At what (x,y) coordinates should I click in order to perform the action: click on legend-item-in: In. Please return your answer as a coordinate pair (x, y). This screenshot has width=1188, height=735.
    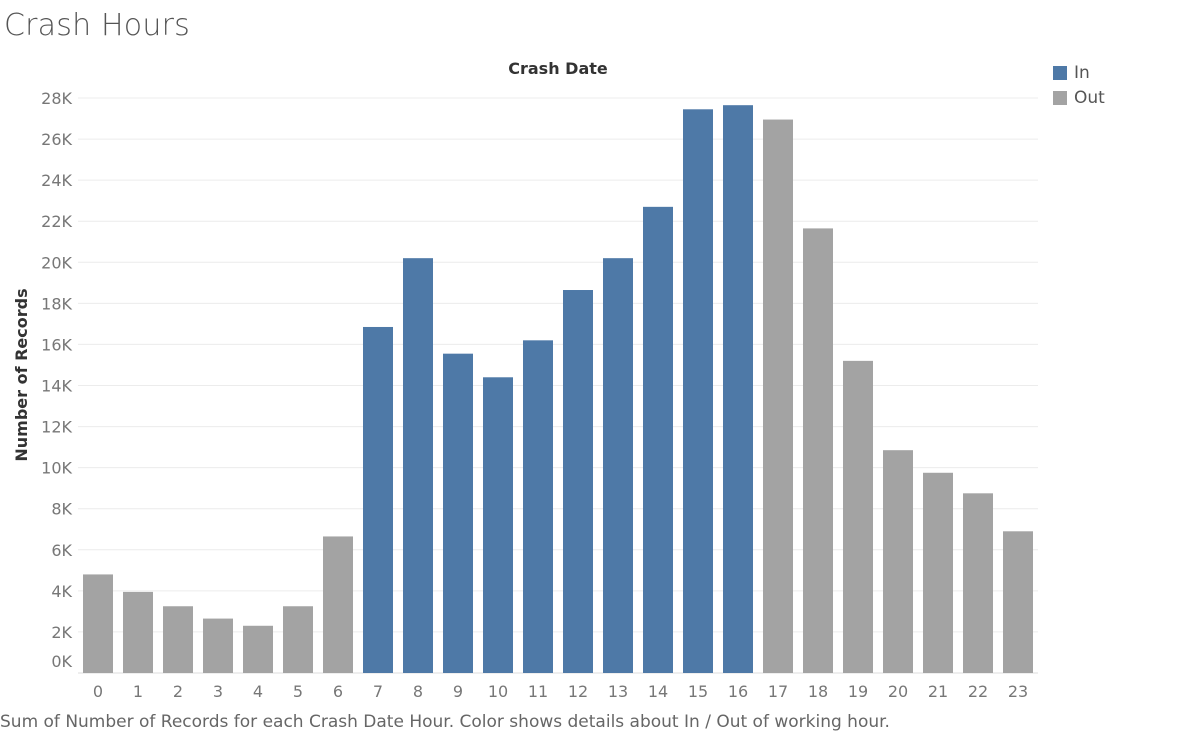
    Looking at the image, I should click on (1079, 72).